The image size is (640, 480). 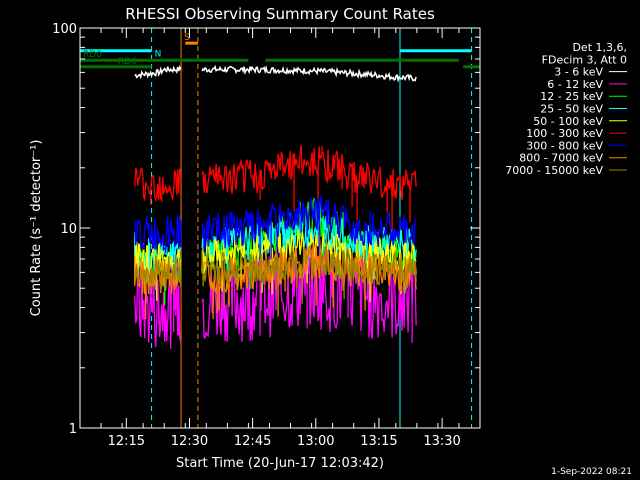 What do you see at coordinates (73, 429) in the screenshot?
I see `y-tick-label-0: 1` at bounding box center [73, 429].